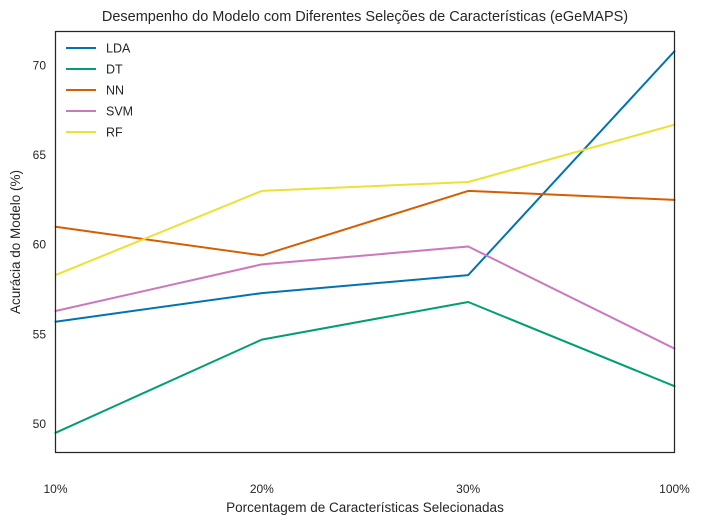 The width and height of the screenshot is (702, 525). Describe the element at coordinates (99, 91) in the screenshot. I see `legend: LDA DT NN SVM RF` at that location.